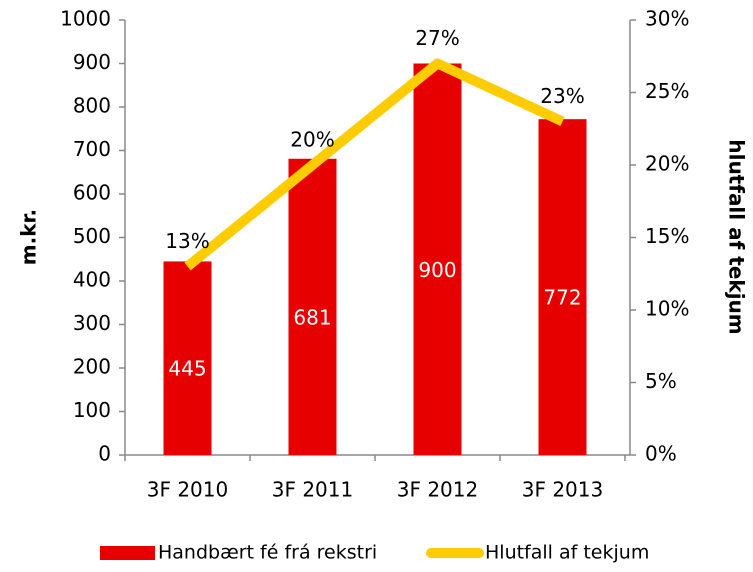 The width and height of the screenshot is (753, 572). I want to click on y-tick-label: 300, so click(92, 323).